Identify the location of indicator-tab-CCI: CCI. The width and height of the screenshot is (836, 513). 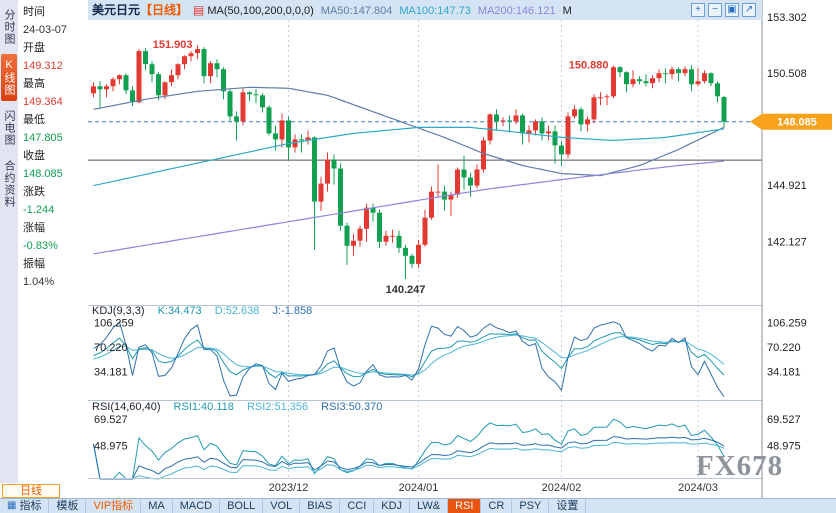
(357, 506).